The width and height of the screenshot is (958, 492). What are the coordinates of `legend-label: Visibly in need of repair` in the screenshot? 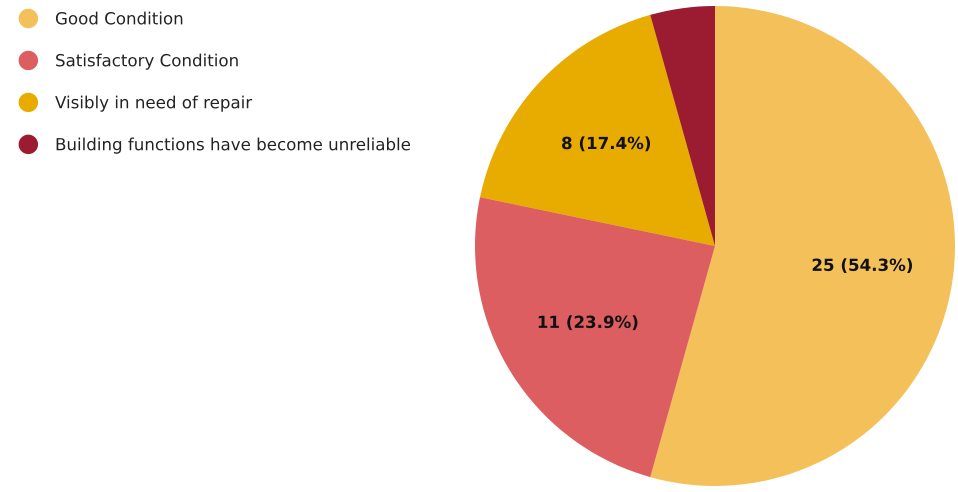 It's located at (153, 104).